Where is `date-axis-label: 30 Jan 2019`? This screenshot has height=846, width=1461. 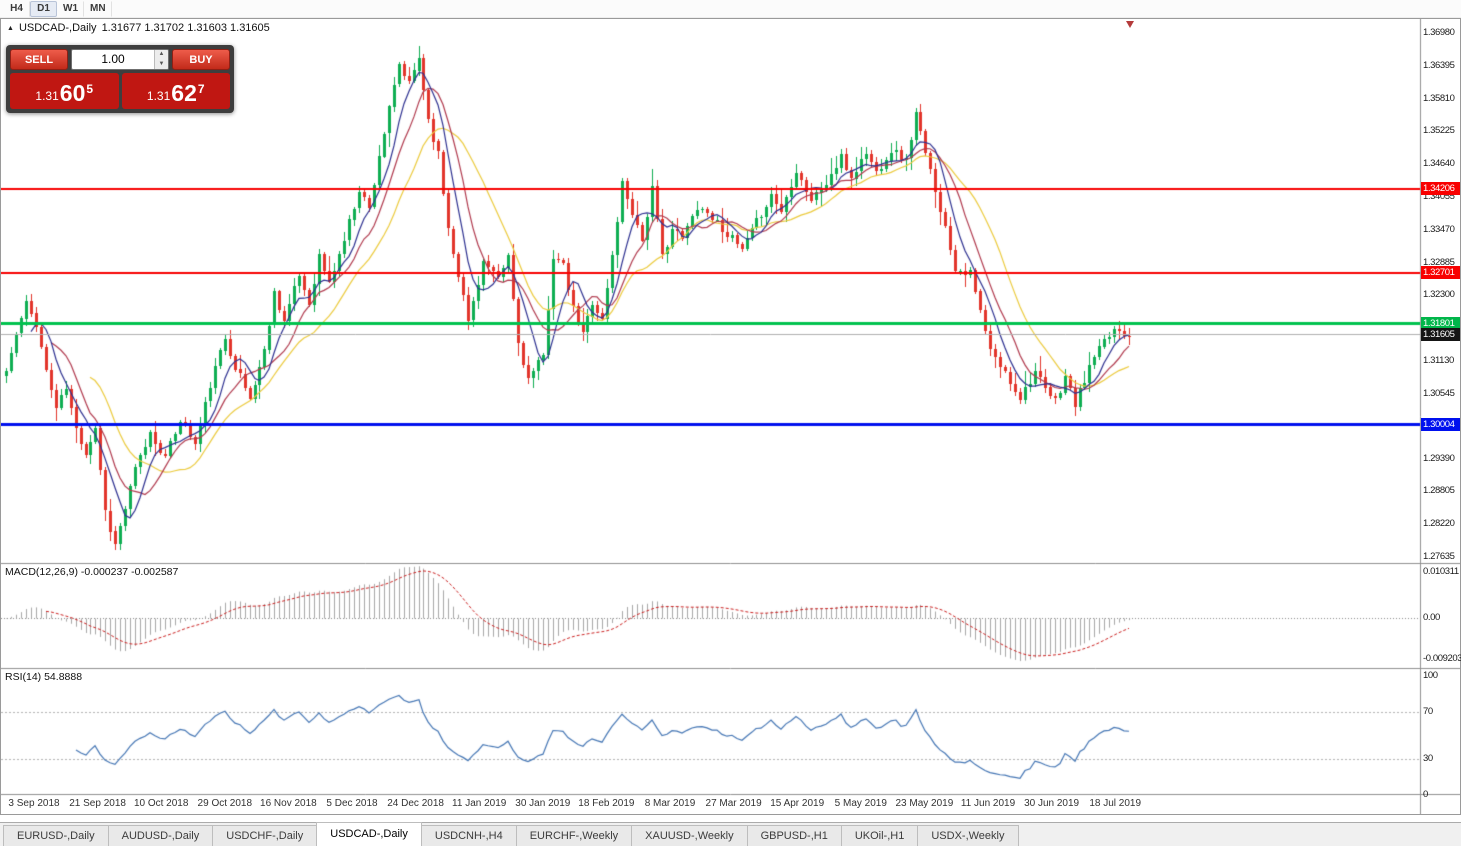 date-axis-label: 30 Jan 2019 is located at coordinates (543, 803).